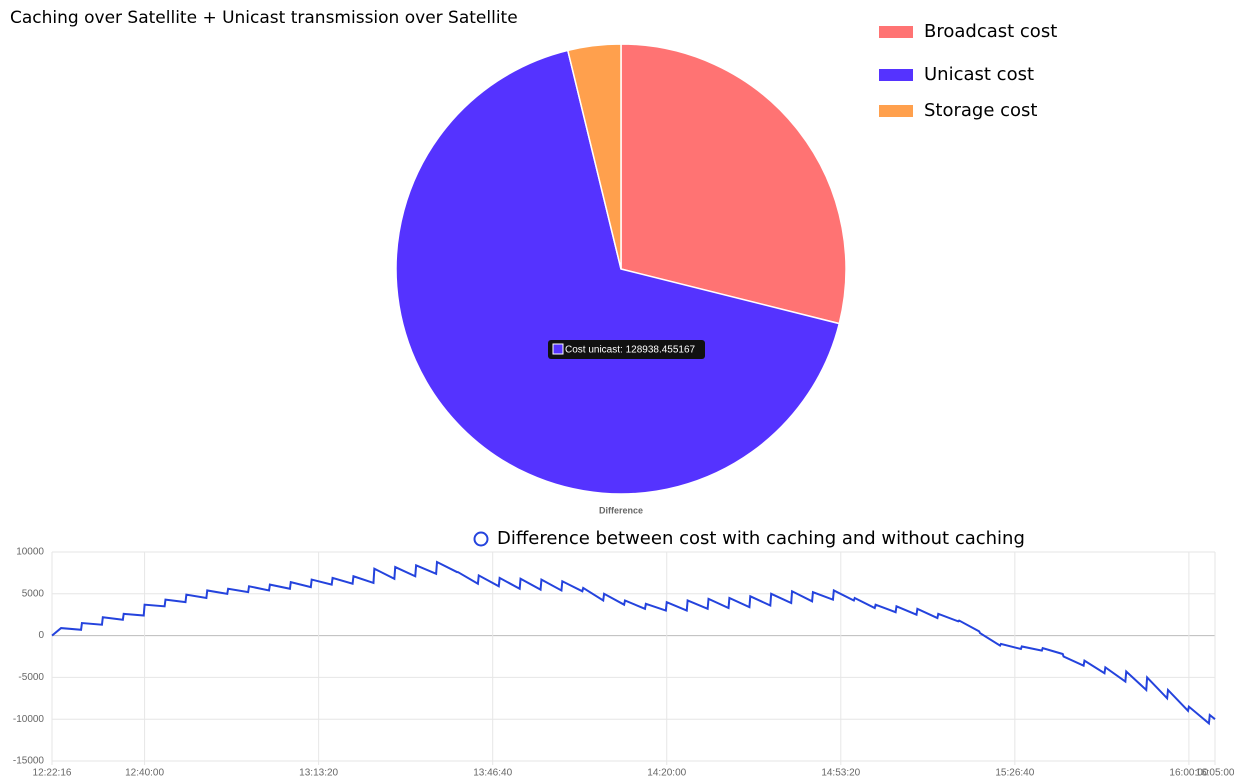 This screenshot has width=1240, height=780. Describe the element at coordinates (492, 773) in the screenshot. I see `x-tick-label: 13:46:40` at that location.